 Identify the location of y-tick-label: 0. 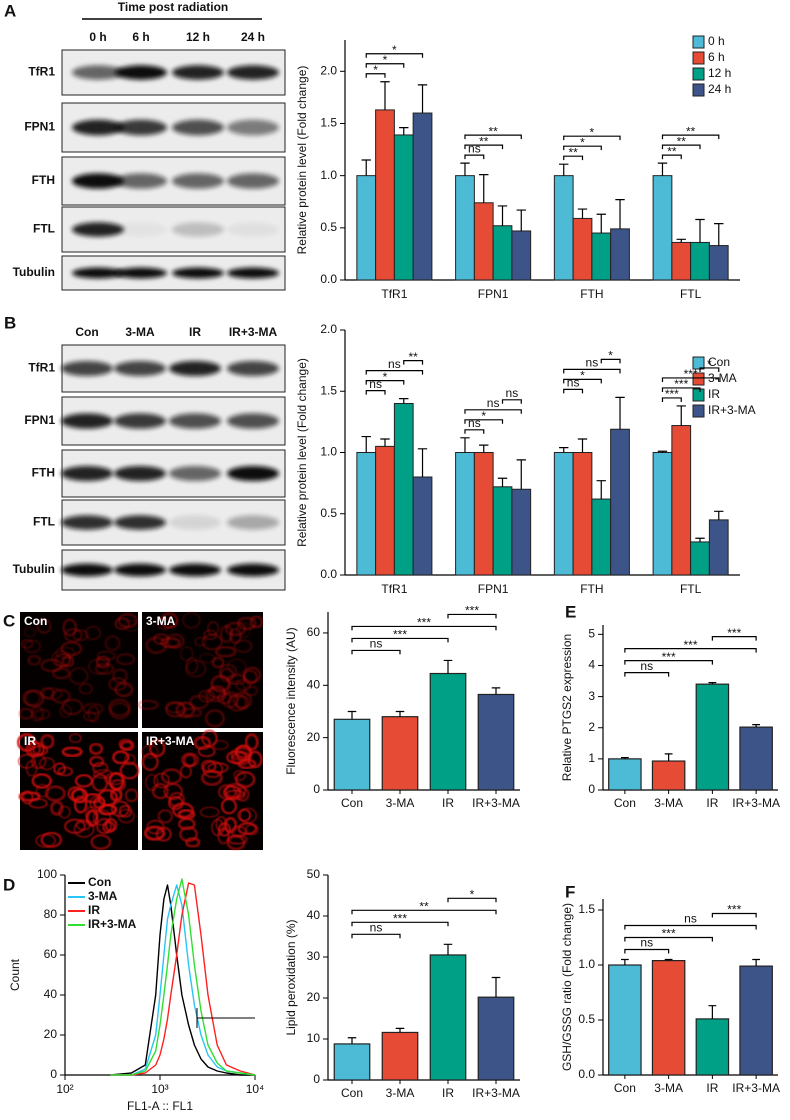
(591, 789).